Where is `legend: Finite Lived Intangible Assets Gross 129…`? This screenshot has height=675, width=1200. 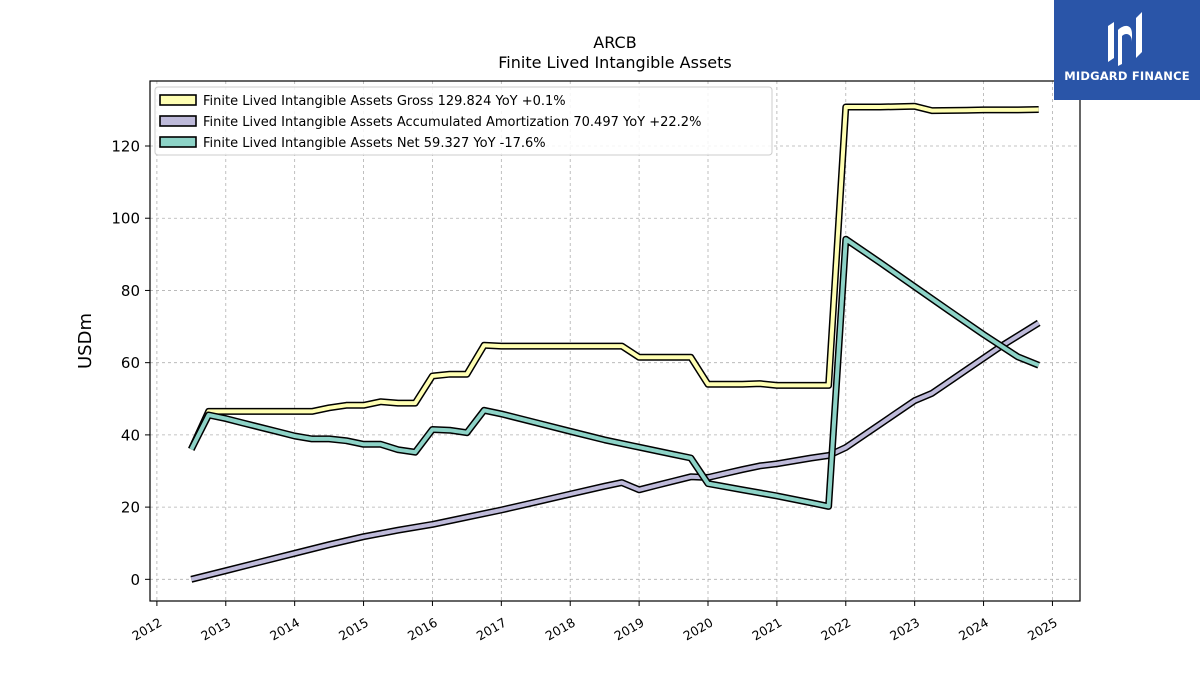
legend: Finite Lived Intangible Assets Gross 129… is located at coordinates (463, 121).